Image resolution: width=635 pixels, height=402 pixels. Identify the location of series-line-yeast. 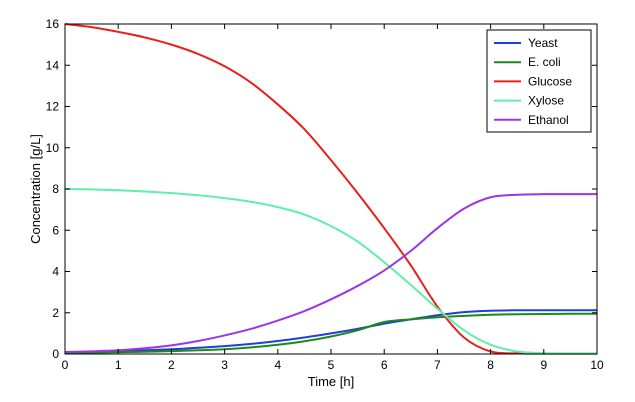
(330, 331).